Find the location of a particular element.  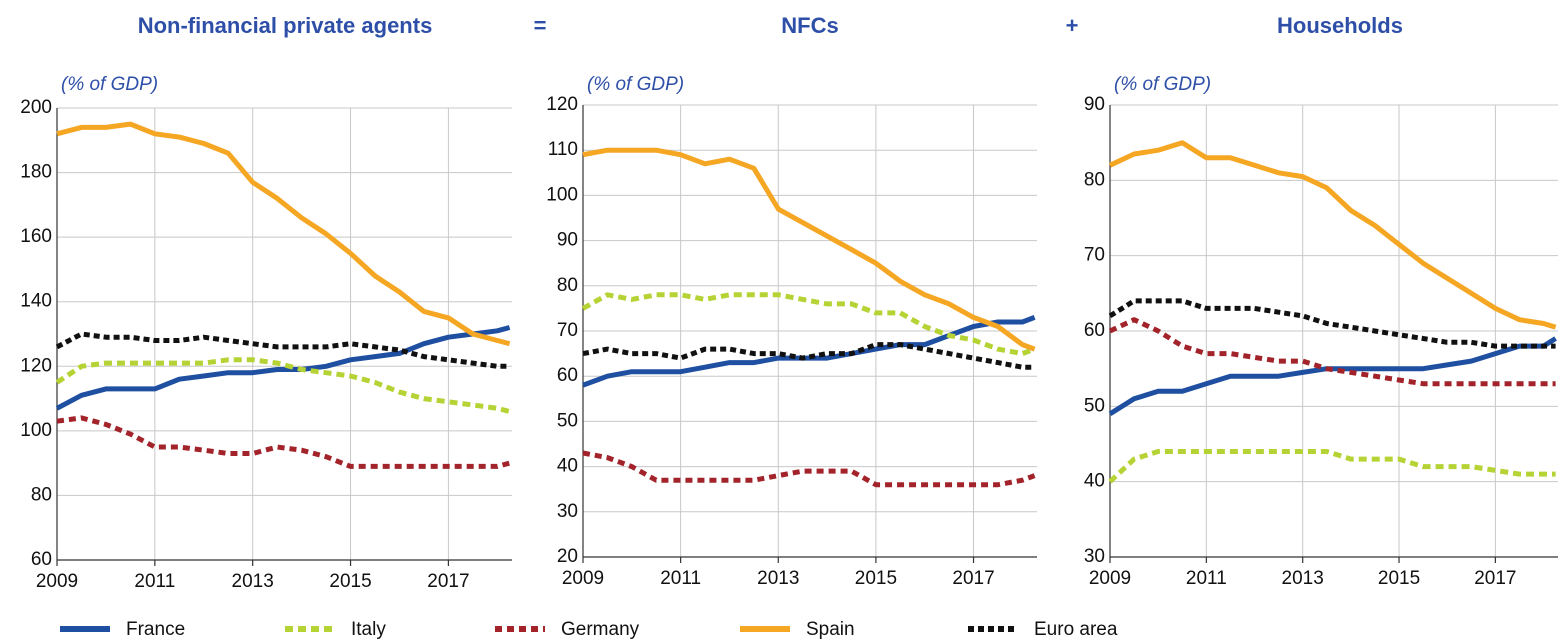

y-tick-label: 180 is located at coordinates (36, 172).